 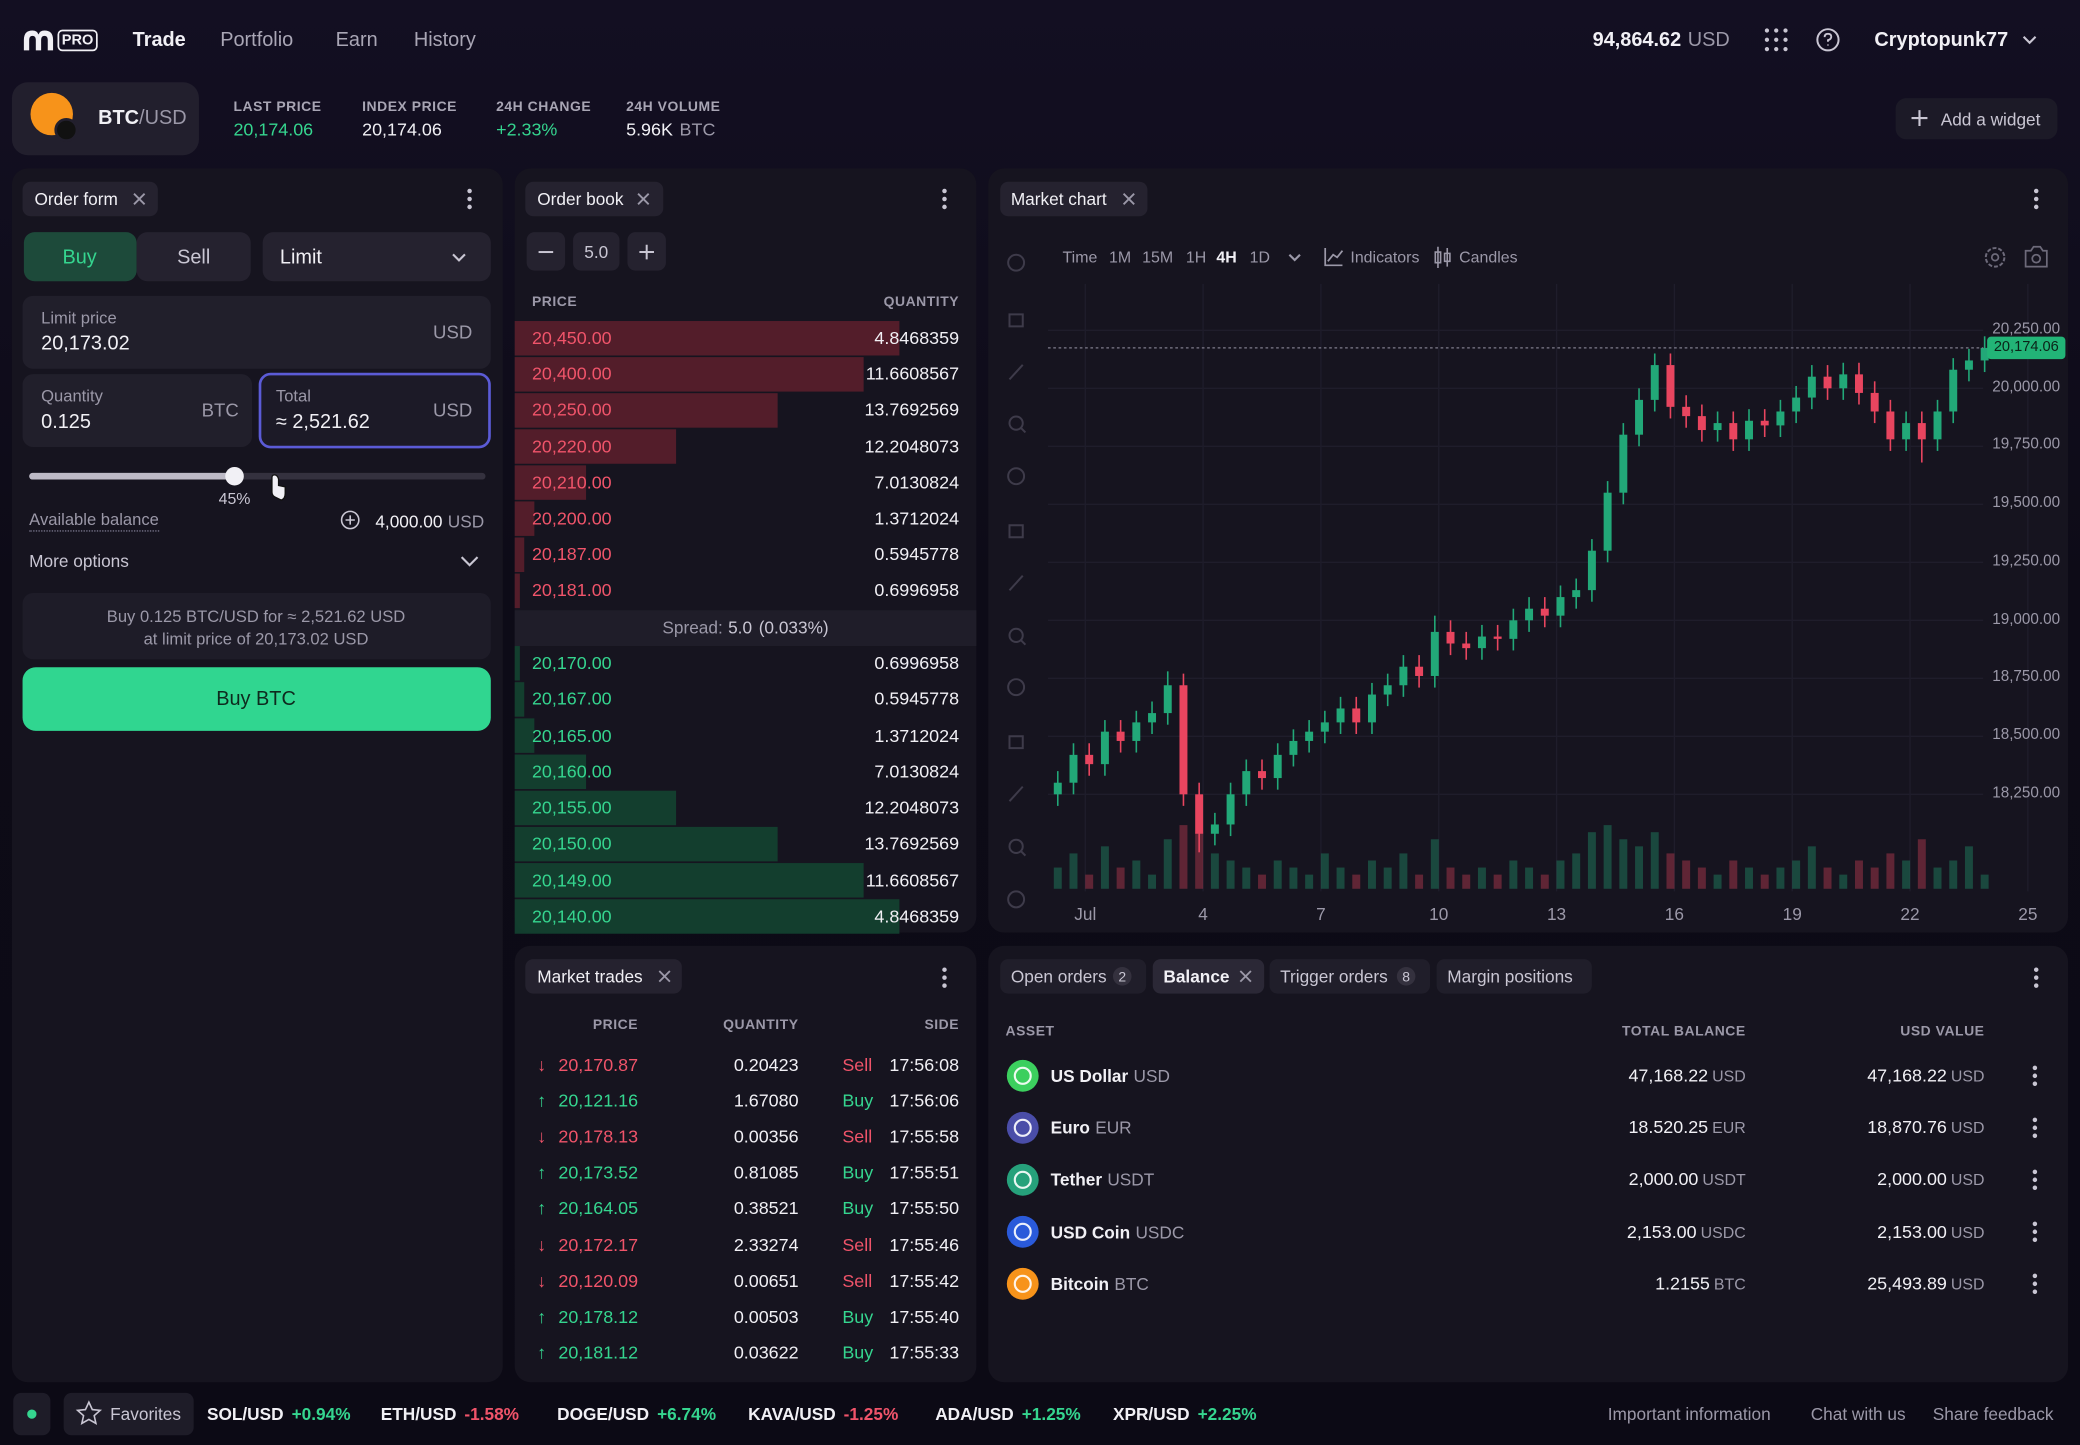 I want to click on candles-button: Candles, so click(x=1488, y=257).